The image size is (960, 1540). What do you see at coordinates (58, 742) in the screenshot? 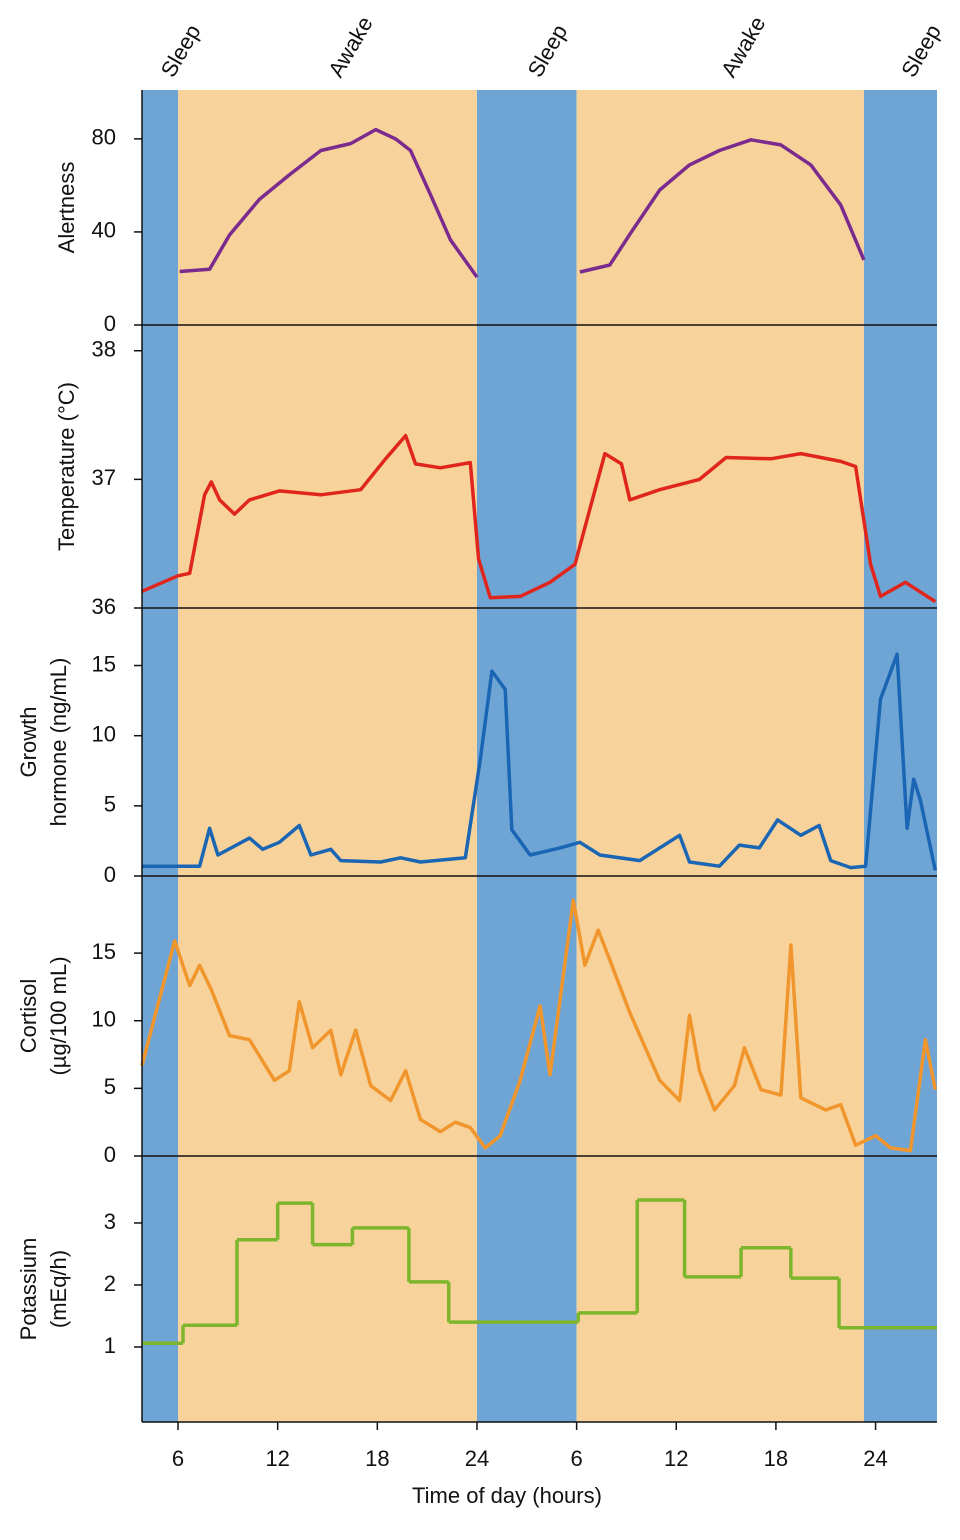
I see `y-axis-label: hormone (ng/mL)` at bounding box center [58, 742].